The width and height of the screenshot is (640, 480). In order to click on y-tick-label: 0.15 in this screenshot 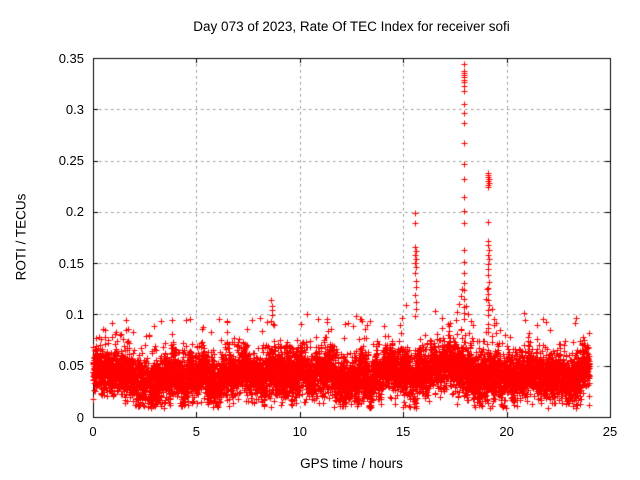, I will do `click(71, 263)`.